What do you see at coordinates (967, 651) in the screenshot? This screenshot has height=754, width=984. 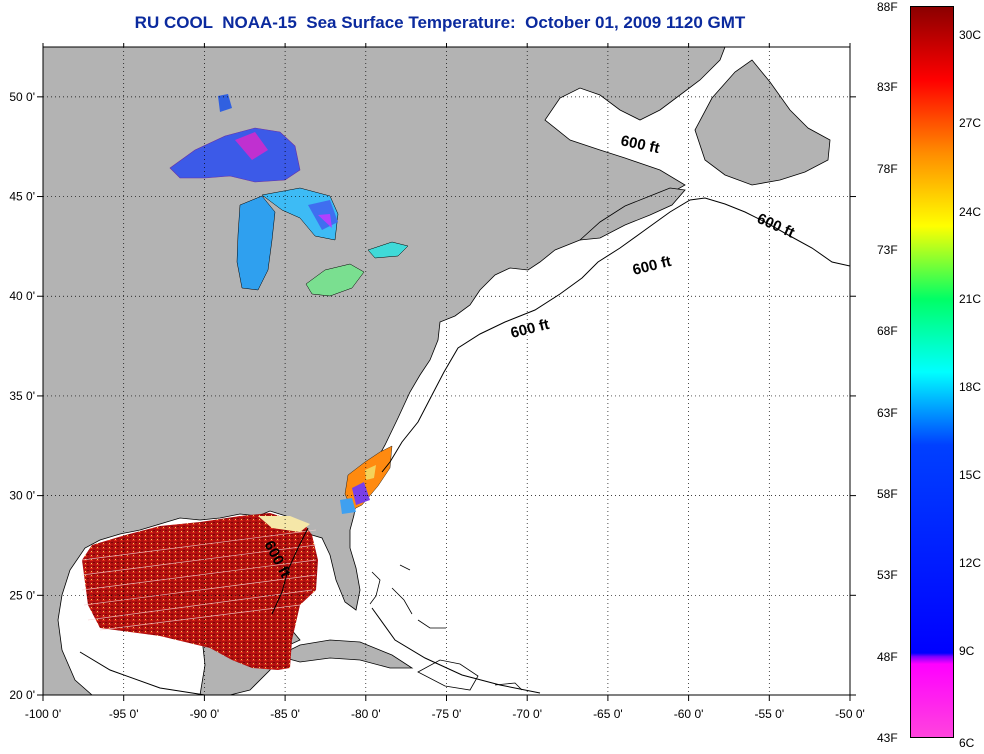 I see `colorbar-c-label: 9C` at bounding box center [967, 651].